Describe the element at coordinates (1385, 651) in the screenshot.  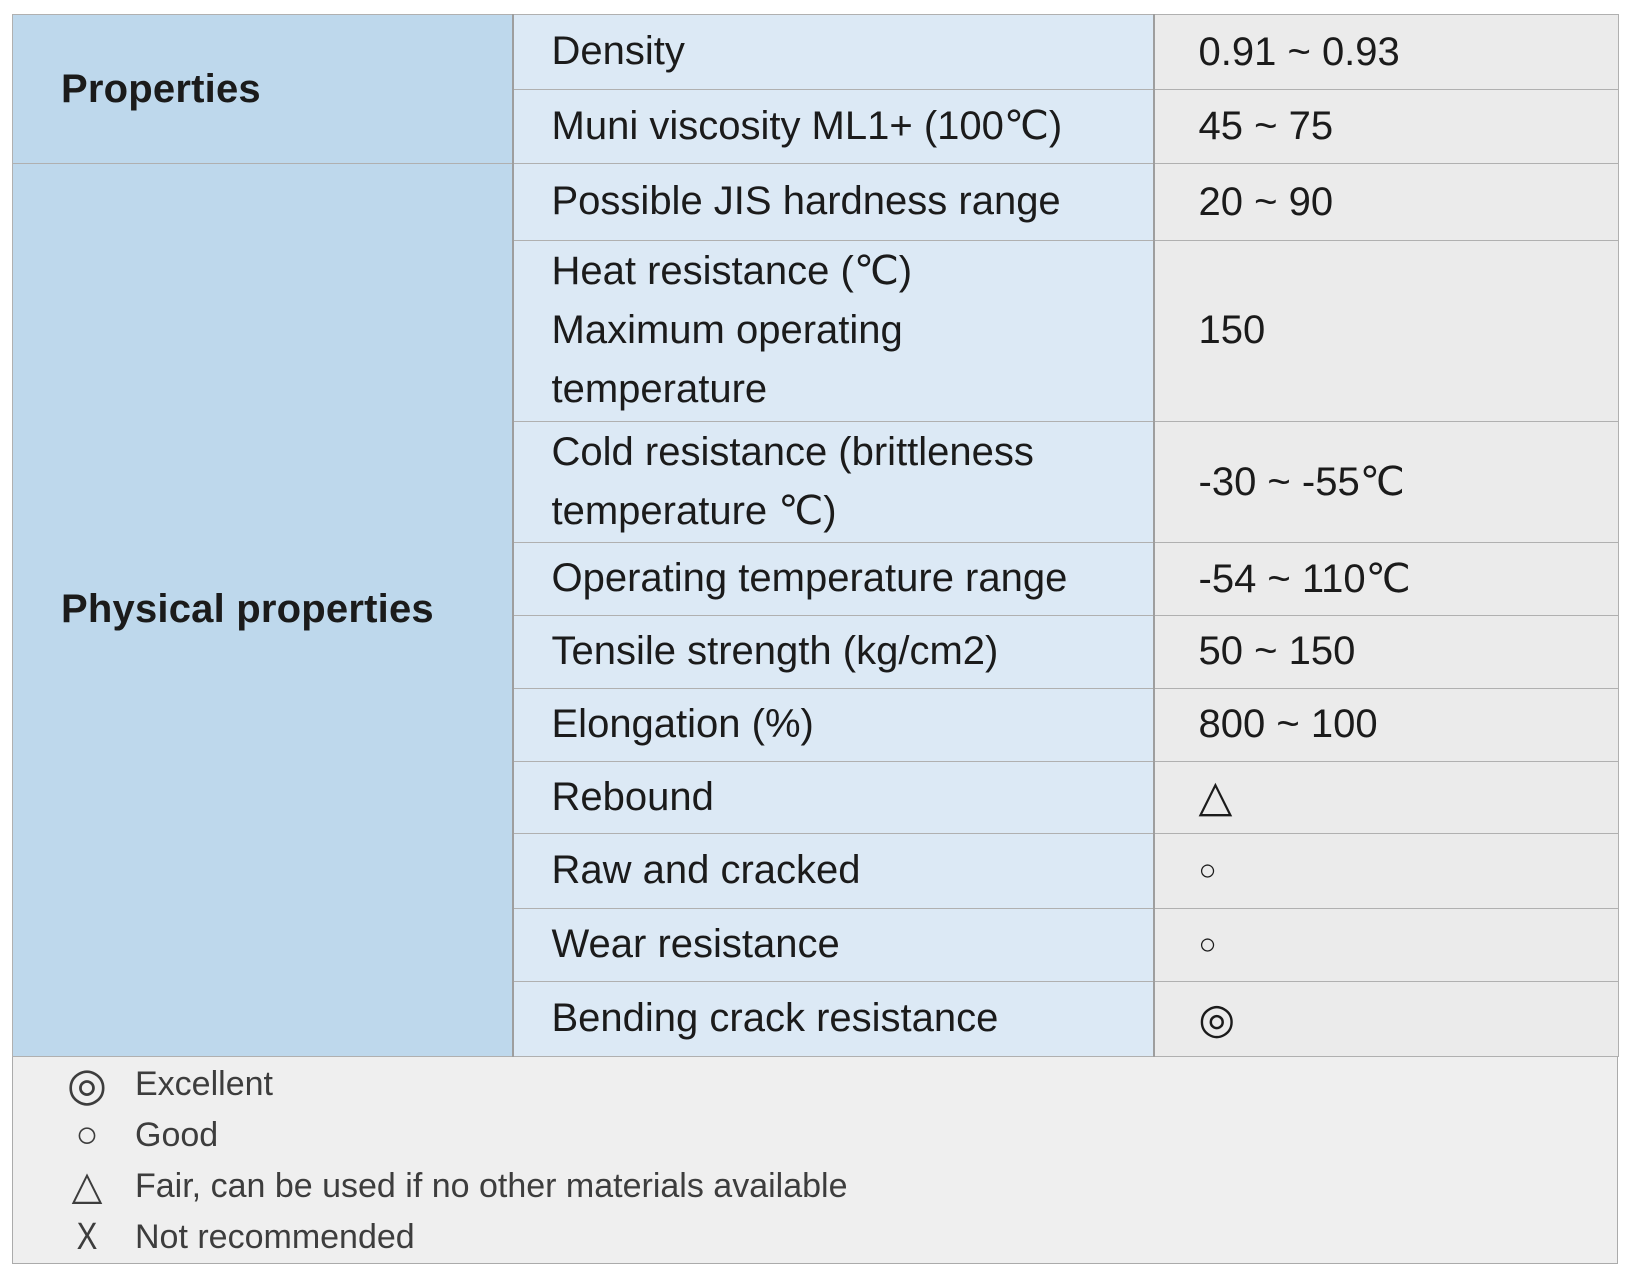
I see `property-value: 50 ~ 150` at that location.